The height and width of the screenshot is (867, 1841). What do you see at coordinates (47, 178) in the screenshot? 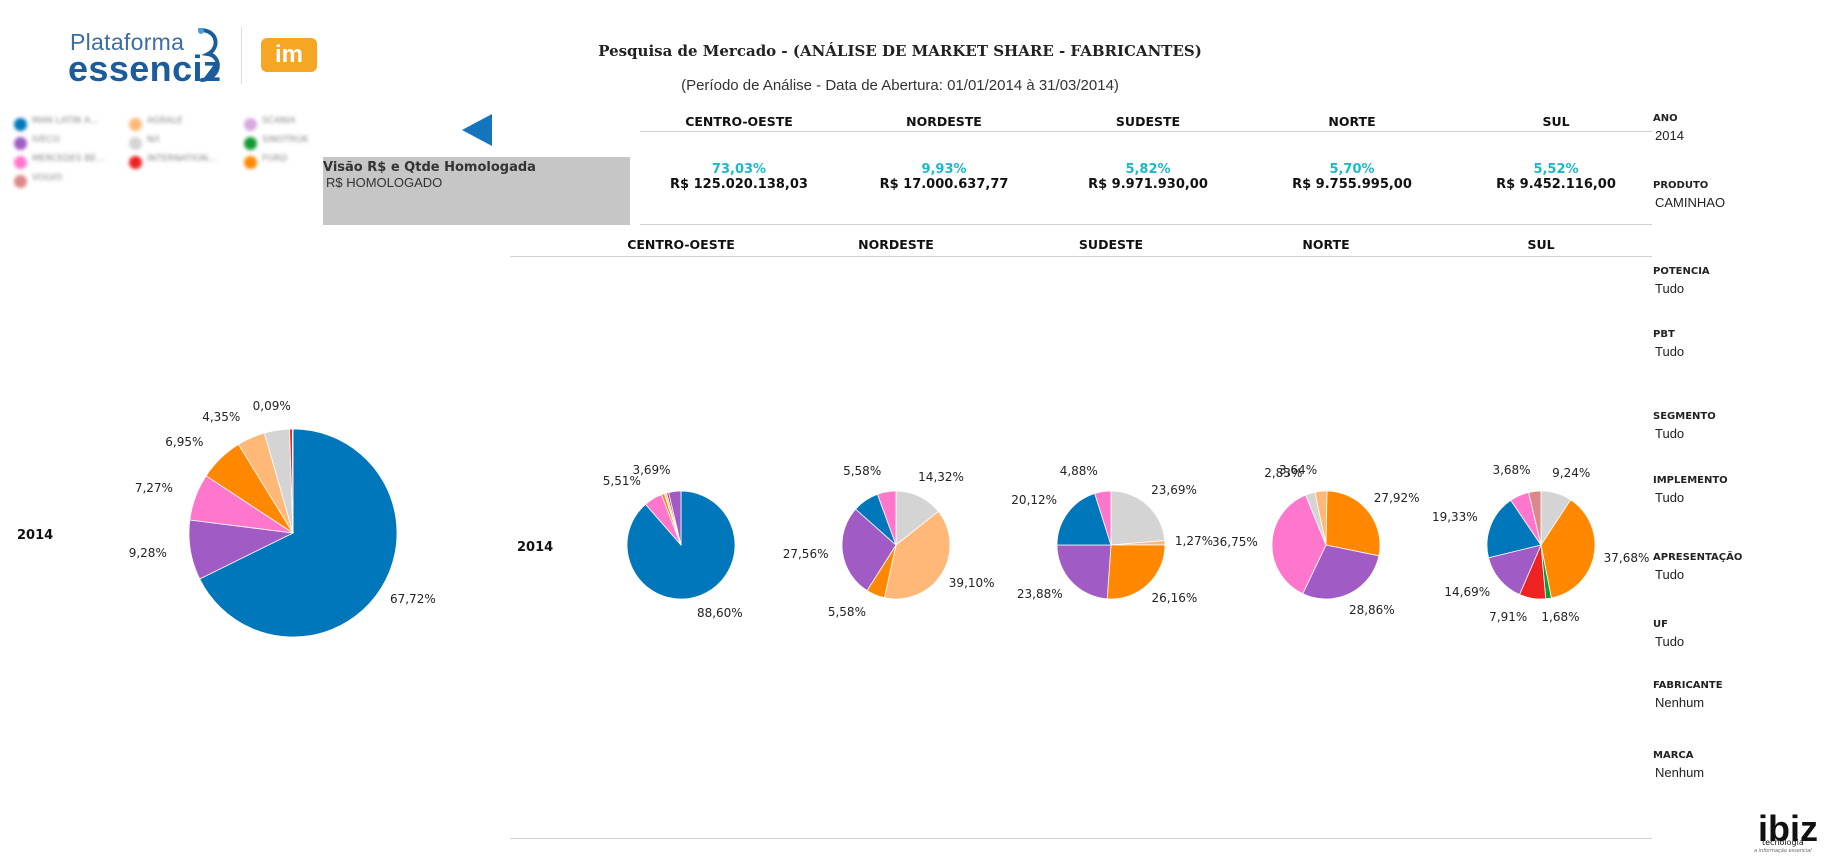
I see `legend-label: VOLVO` at bounding box center [47, 178].